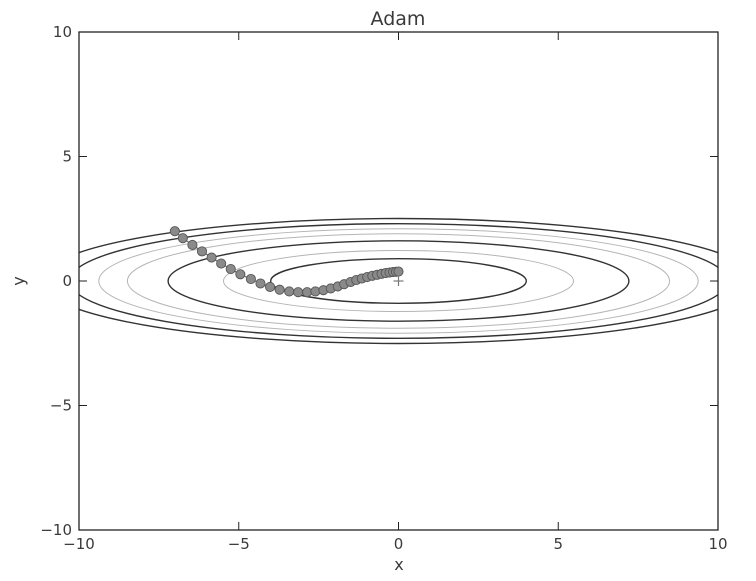 This screenshot has width=756, height=581. Describe the element at coordinates (398, 564) in the screenshot. I see `x-axis-label: x` at that location.